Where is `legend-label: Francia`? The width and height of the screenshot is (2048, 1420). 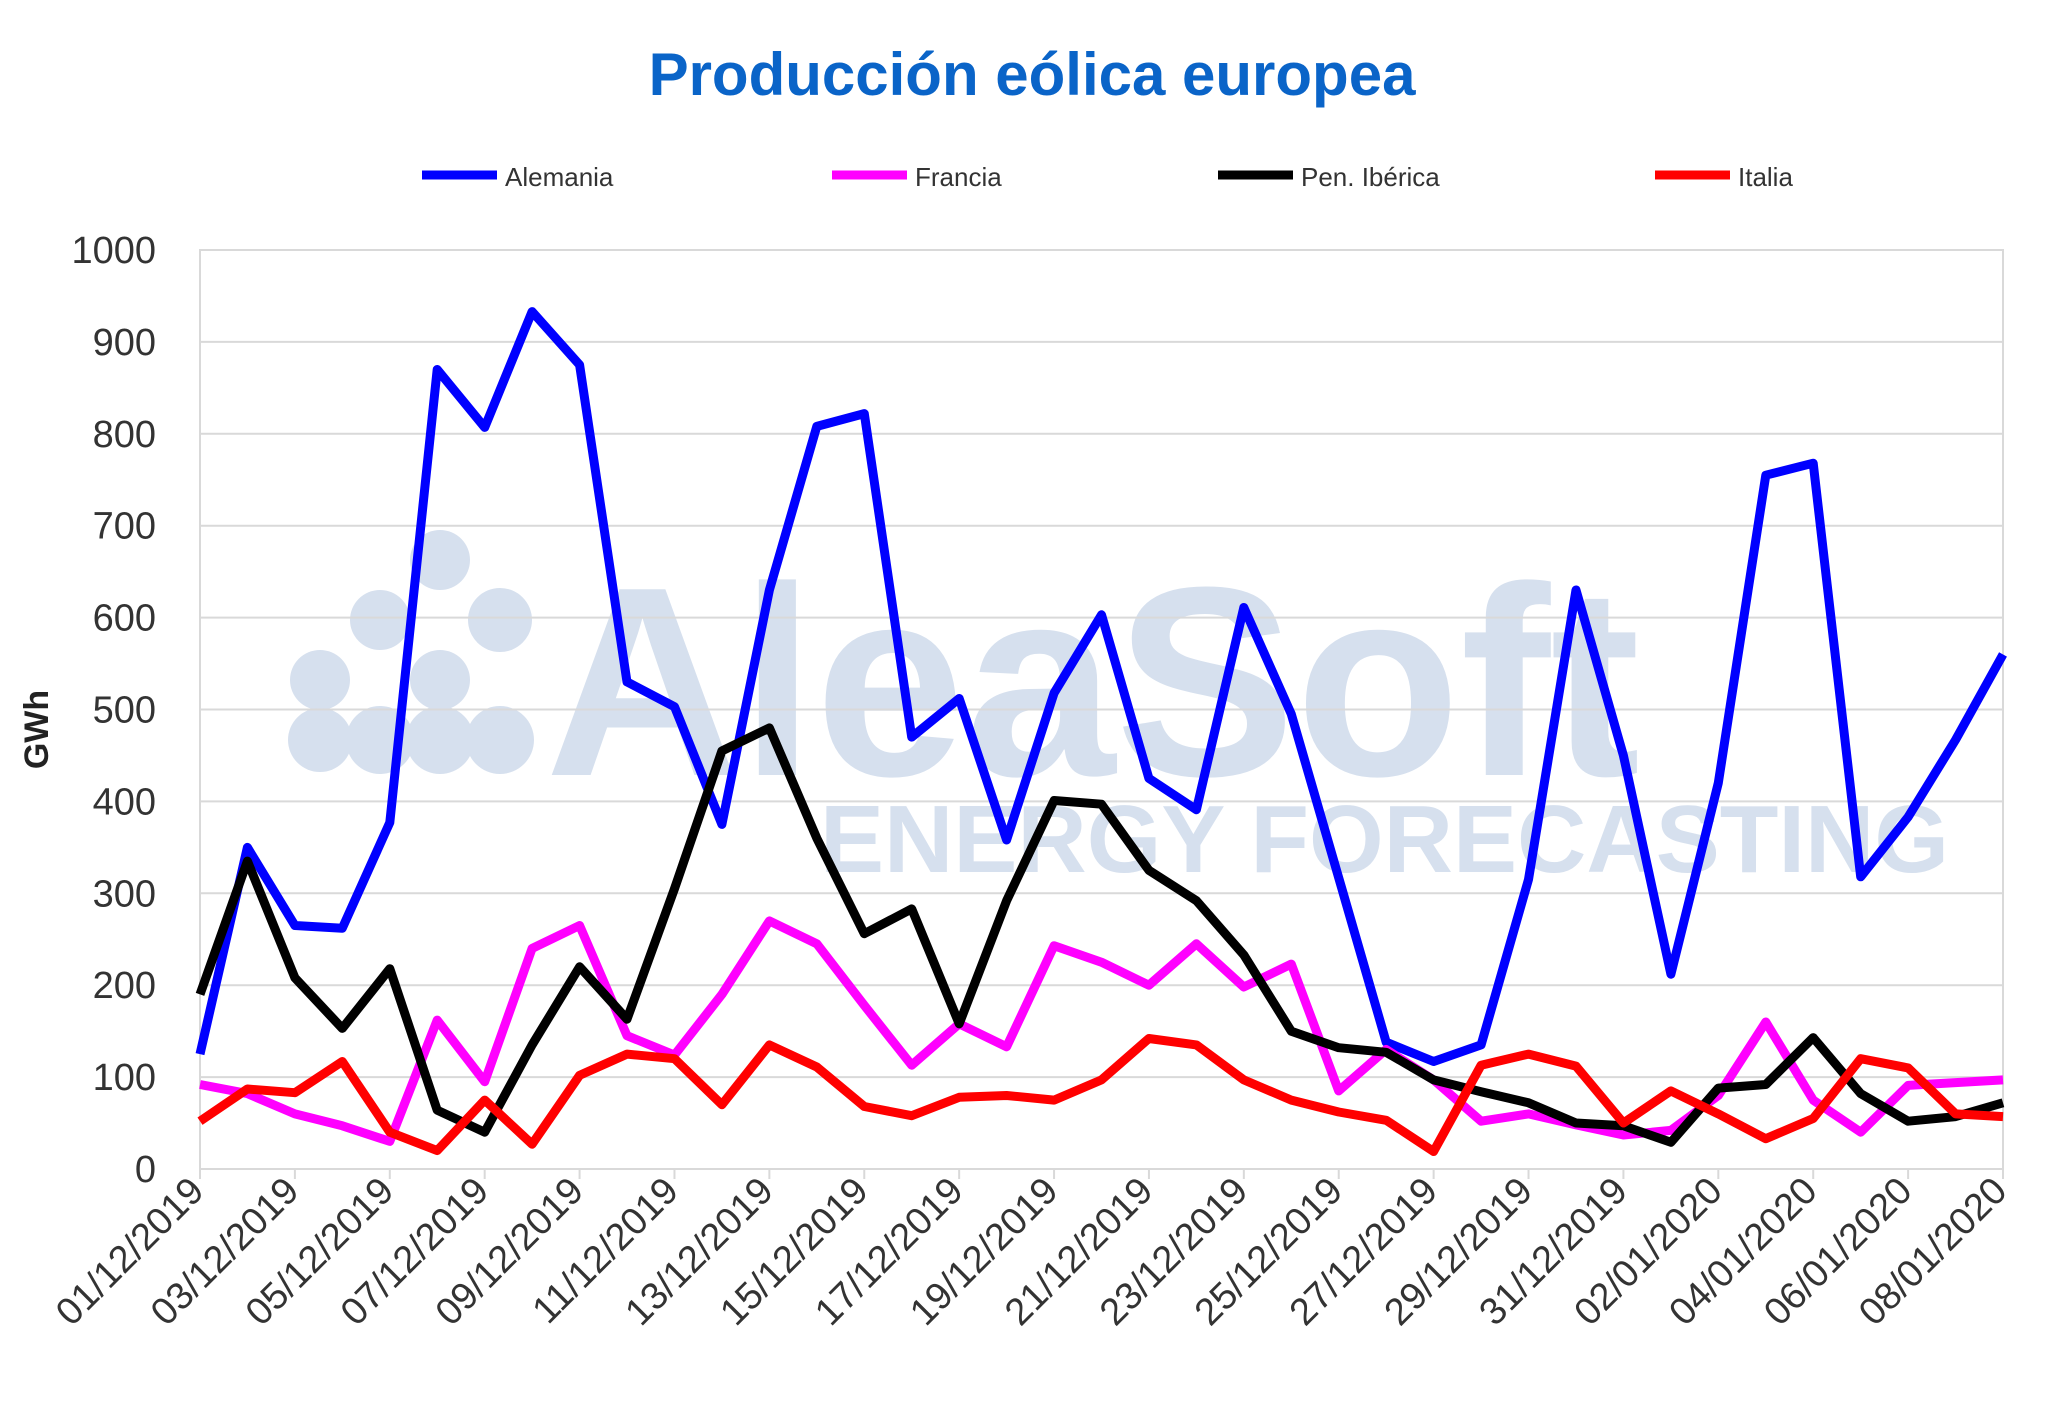
legend-label: Francia is located at coordinates (958, 177).